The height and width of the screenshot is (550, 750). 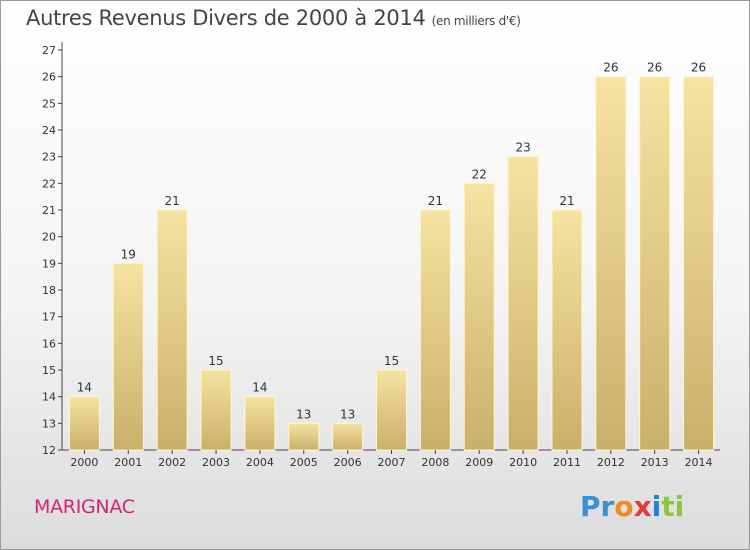 What do you see at coordinates (391, 361) in the screenshot?
I see `data-label-2007: 15` at bounding box center [391, 361].